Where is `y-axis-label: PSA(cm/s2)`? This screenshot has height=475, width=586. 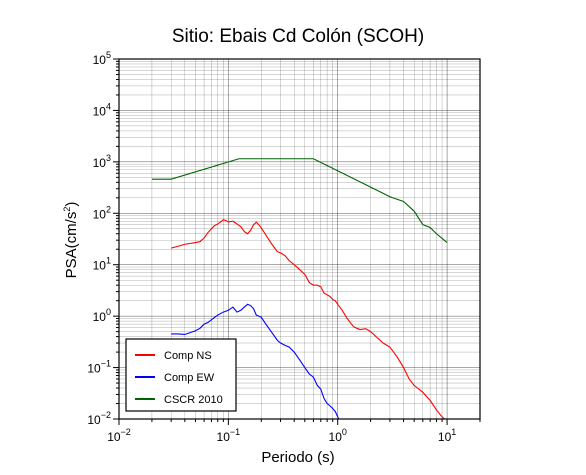
y-axis-label: PSA(cm/s2) is located at coordinates (71, 240).